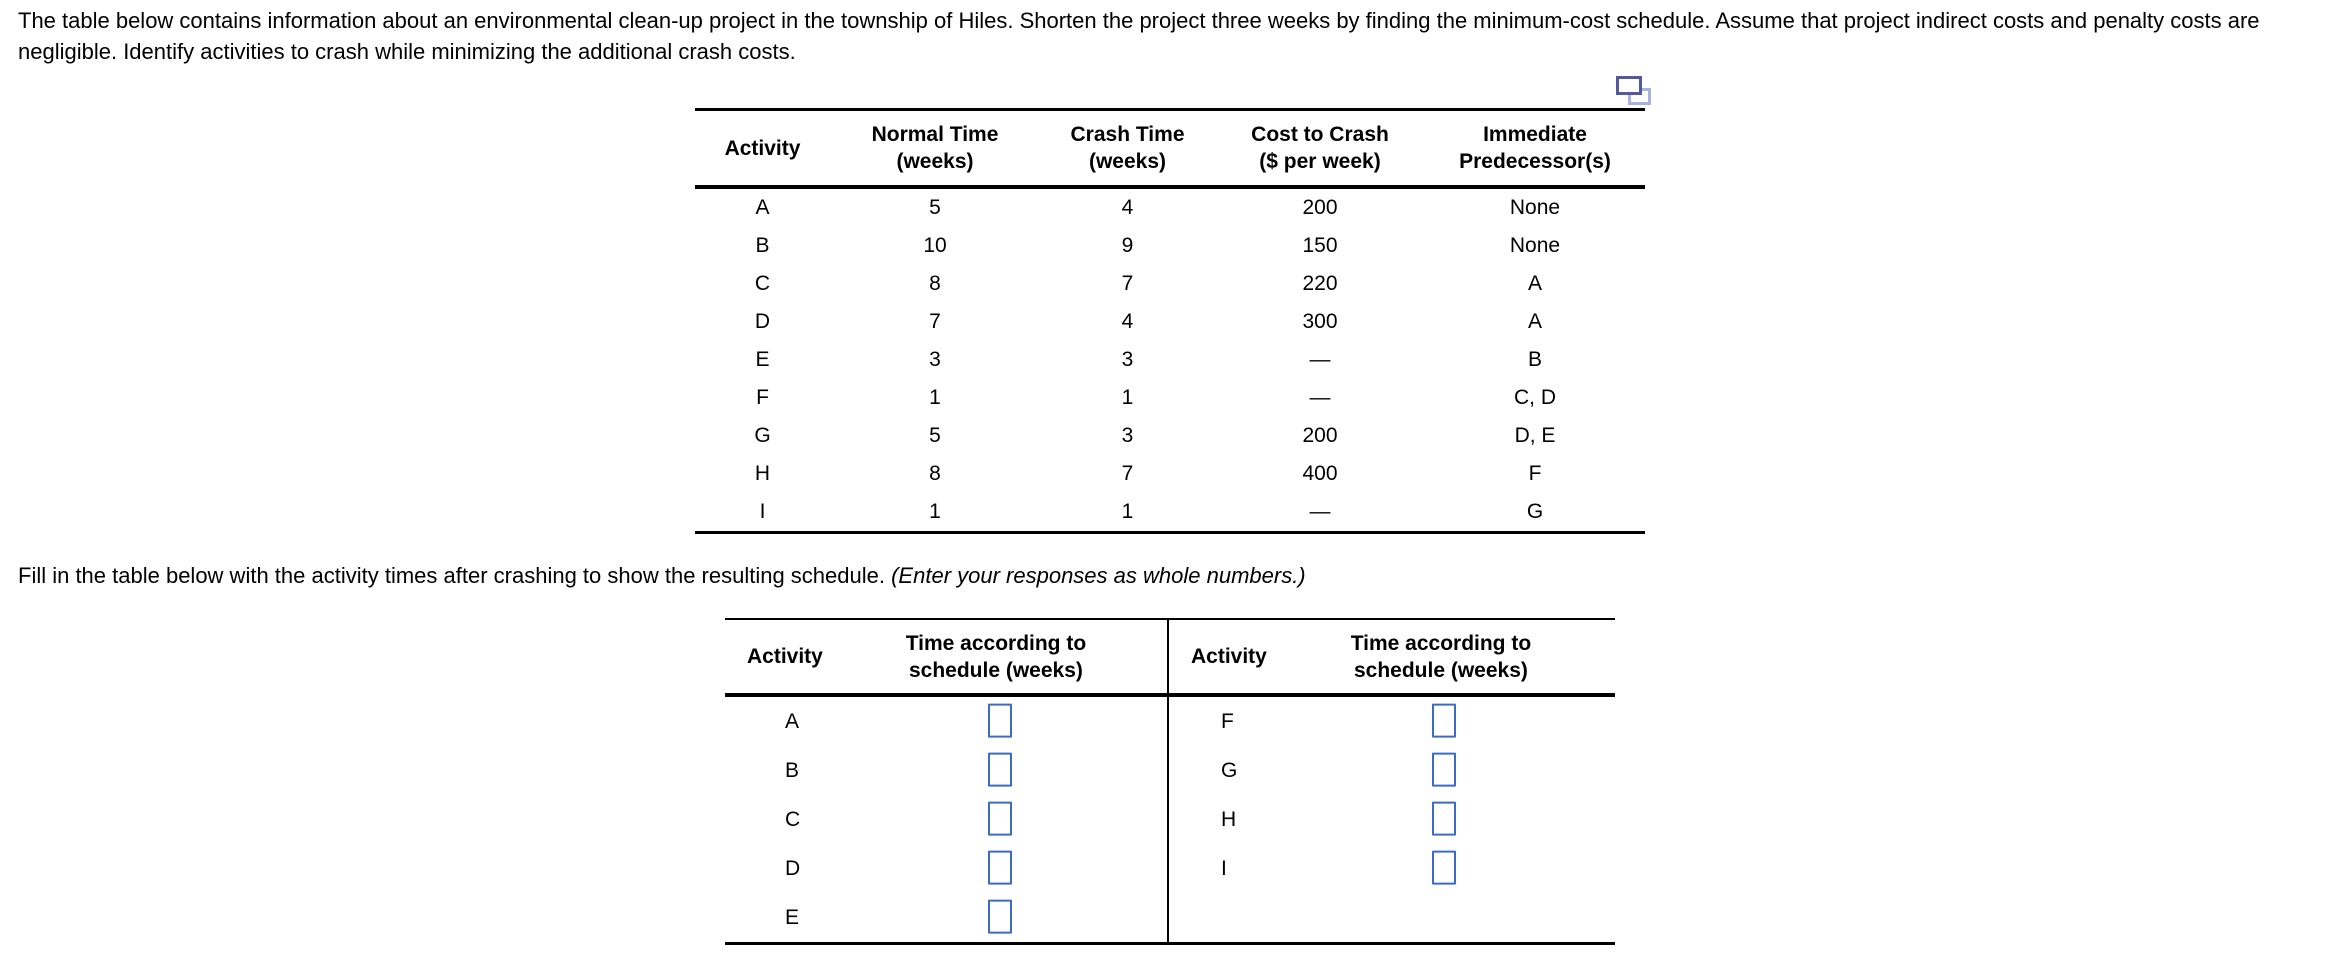 Image resolution: width=2330 pixels, height=964 pixels. Describe the element at coordinates (947, 721) in the screenshot. I see `list-item: A` at that location.